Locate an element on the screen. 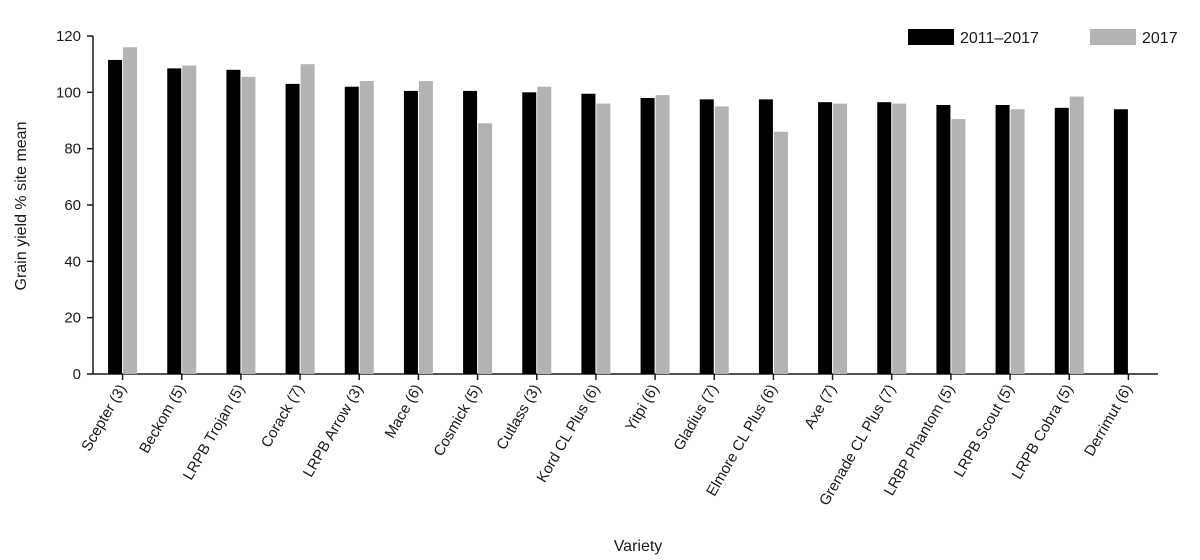 This screenshot has height=560, width=1200. legend-label: 2017 is located at coordinates (1160, 38).